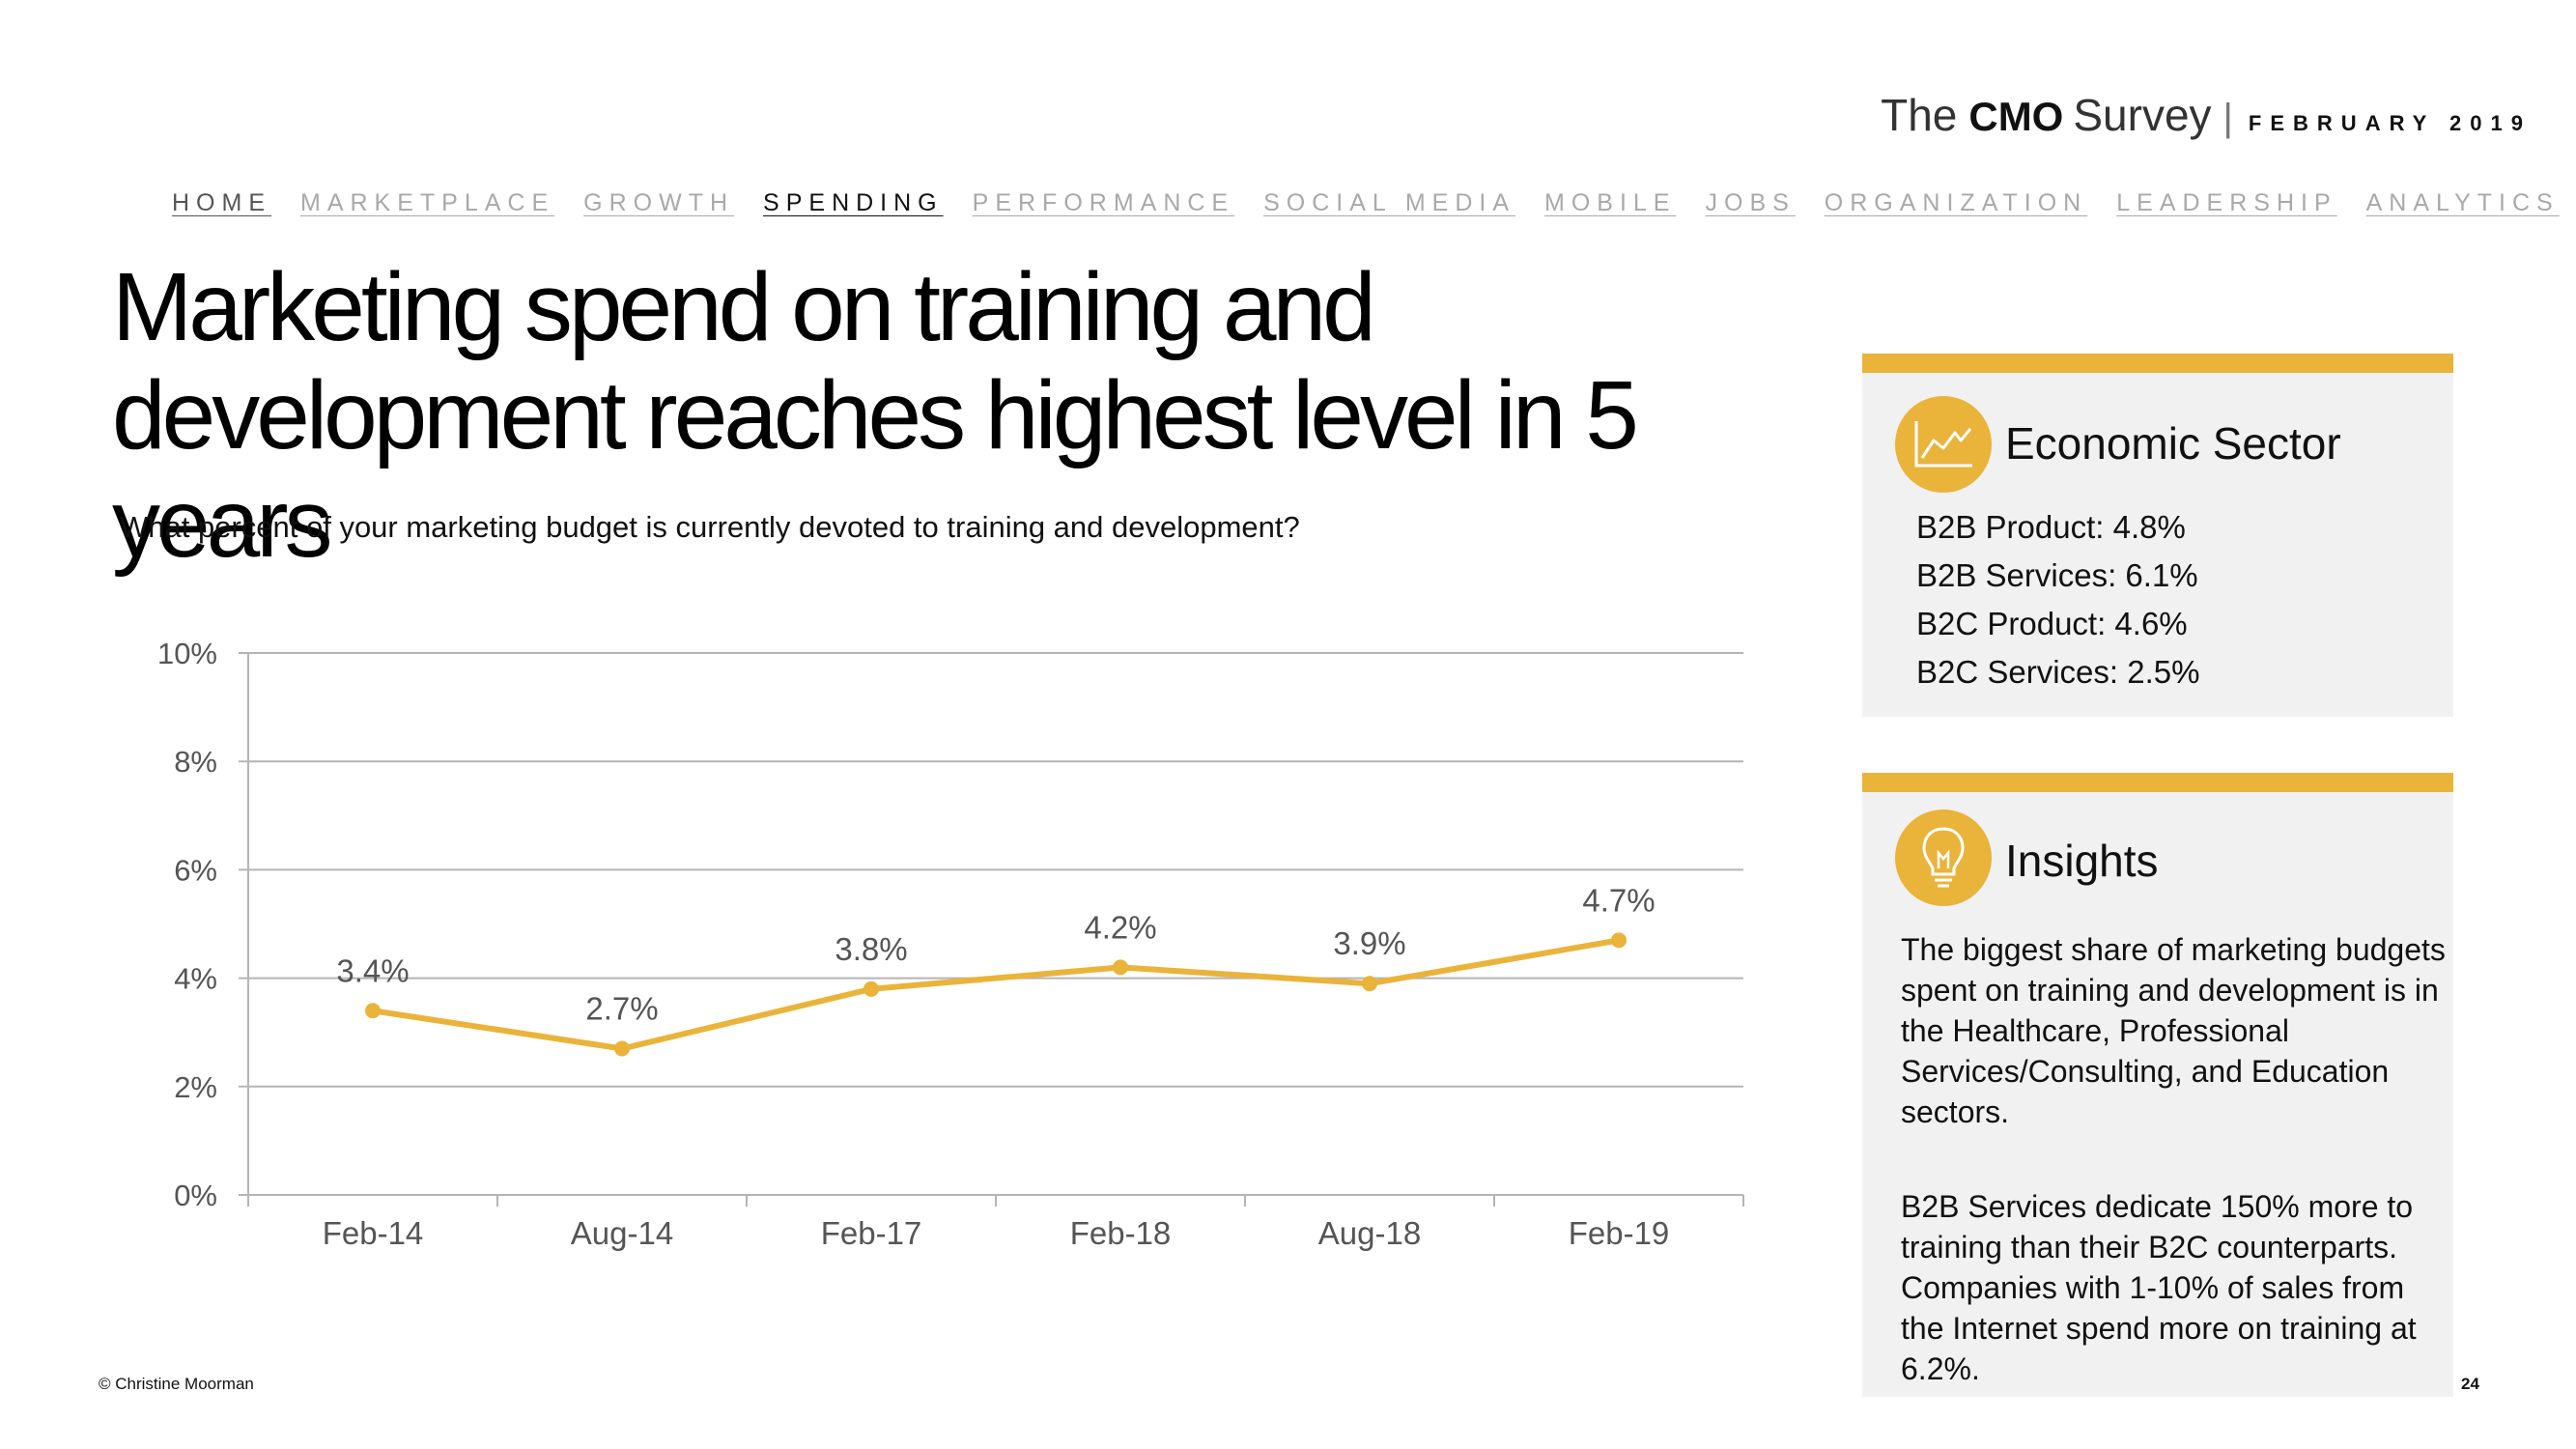 The height and width of the screenshot is (1449, 2576). I want to click on nav-item-leadership: LEADERSHIP, so click(2226, 202).